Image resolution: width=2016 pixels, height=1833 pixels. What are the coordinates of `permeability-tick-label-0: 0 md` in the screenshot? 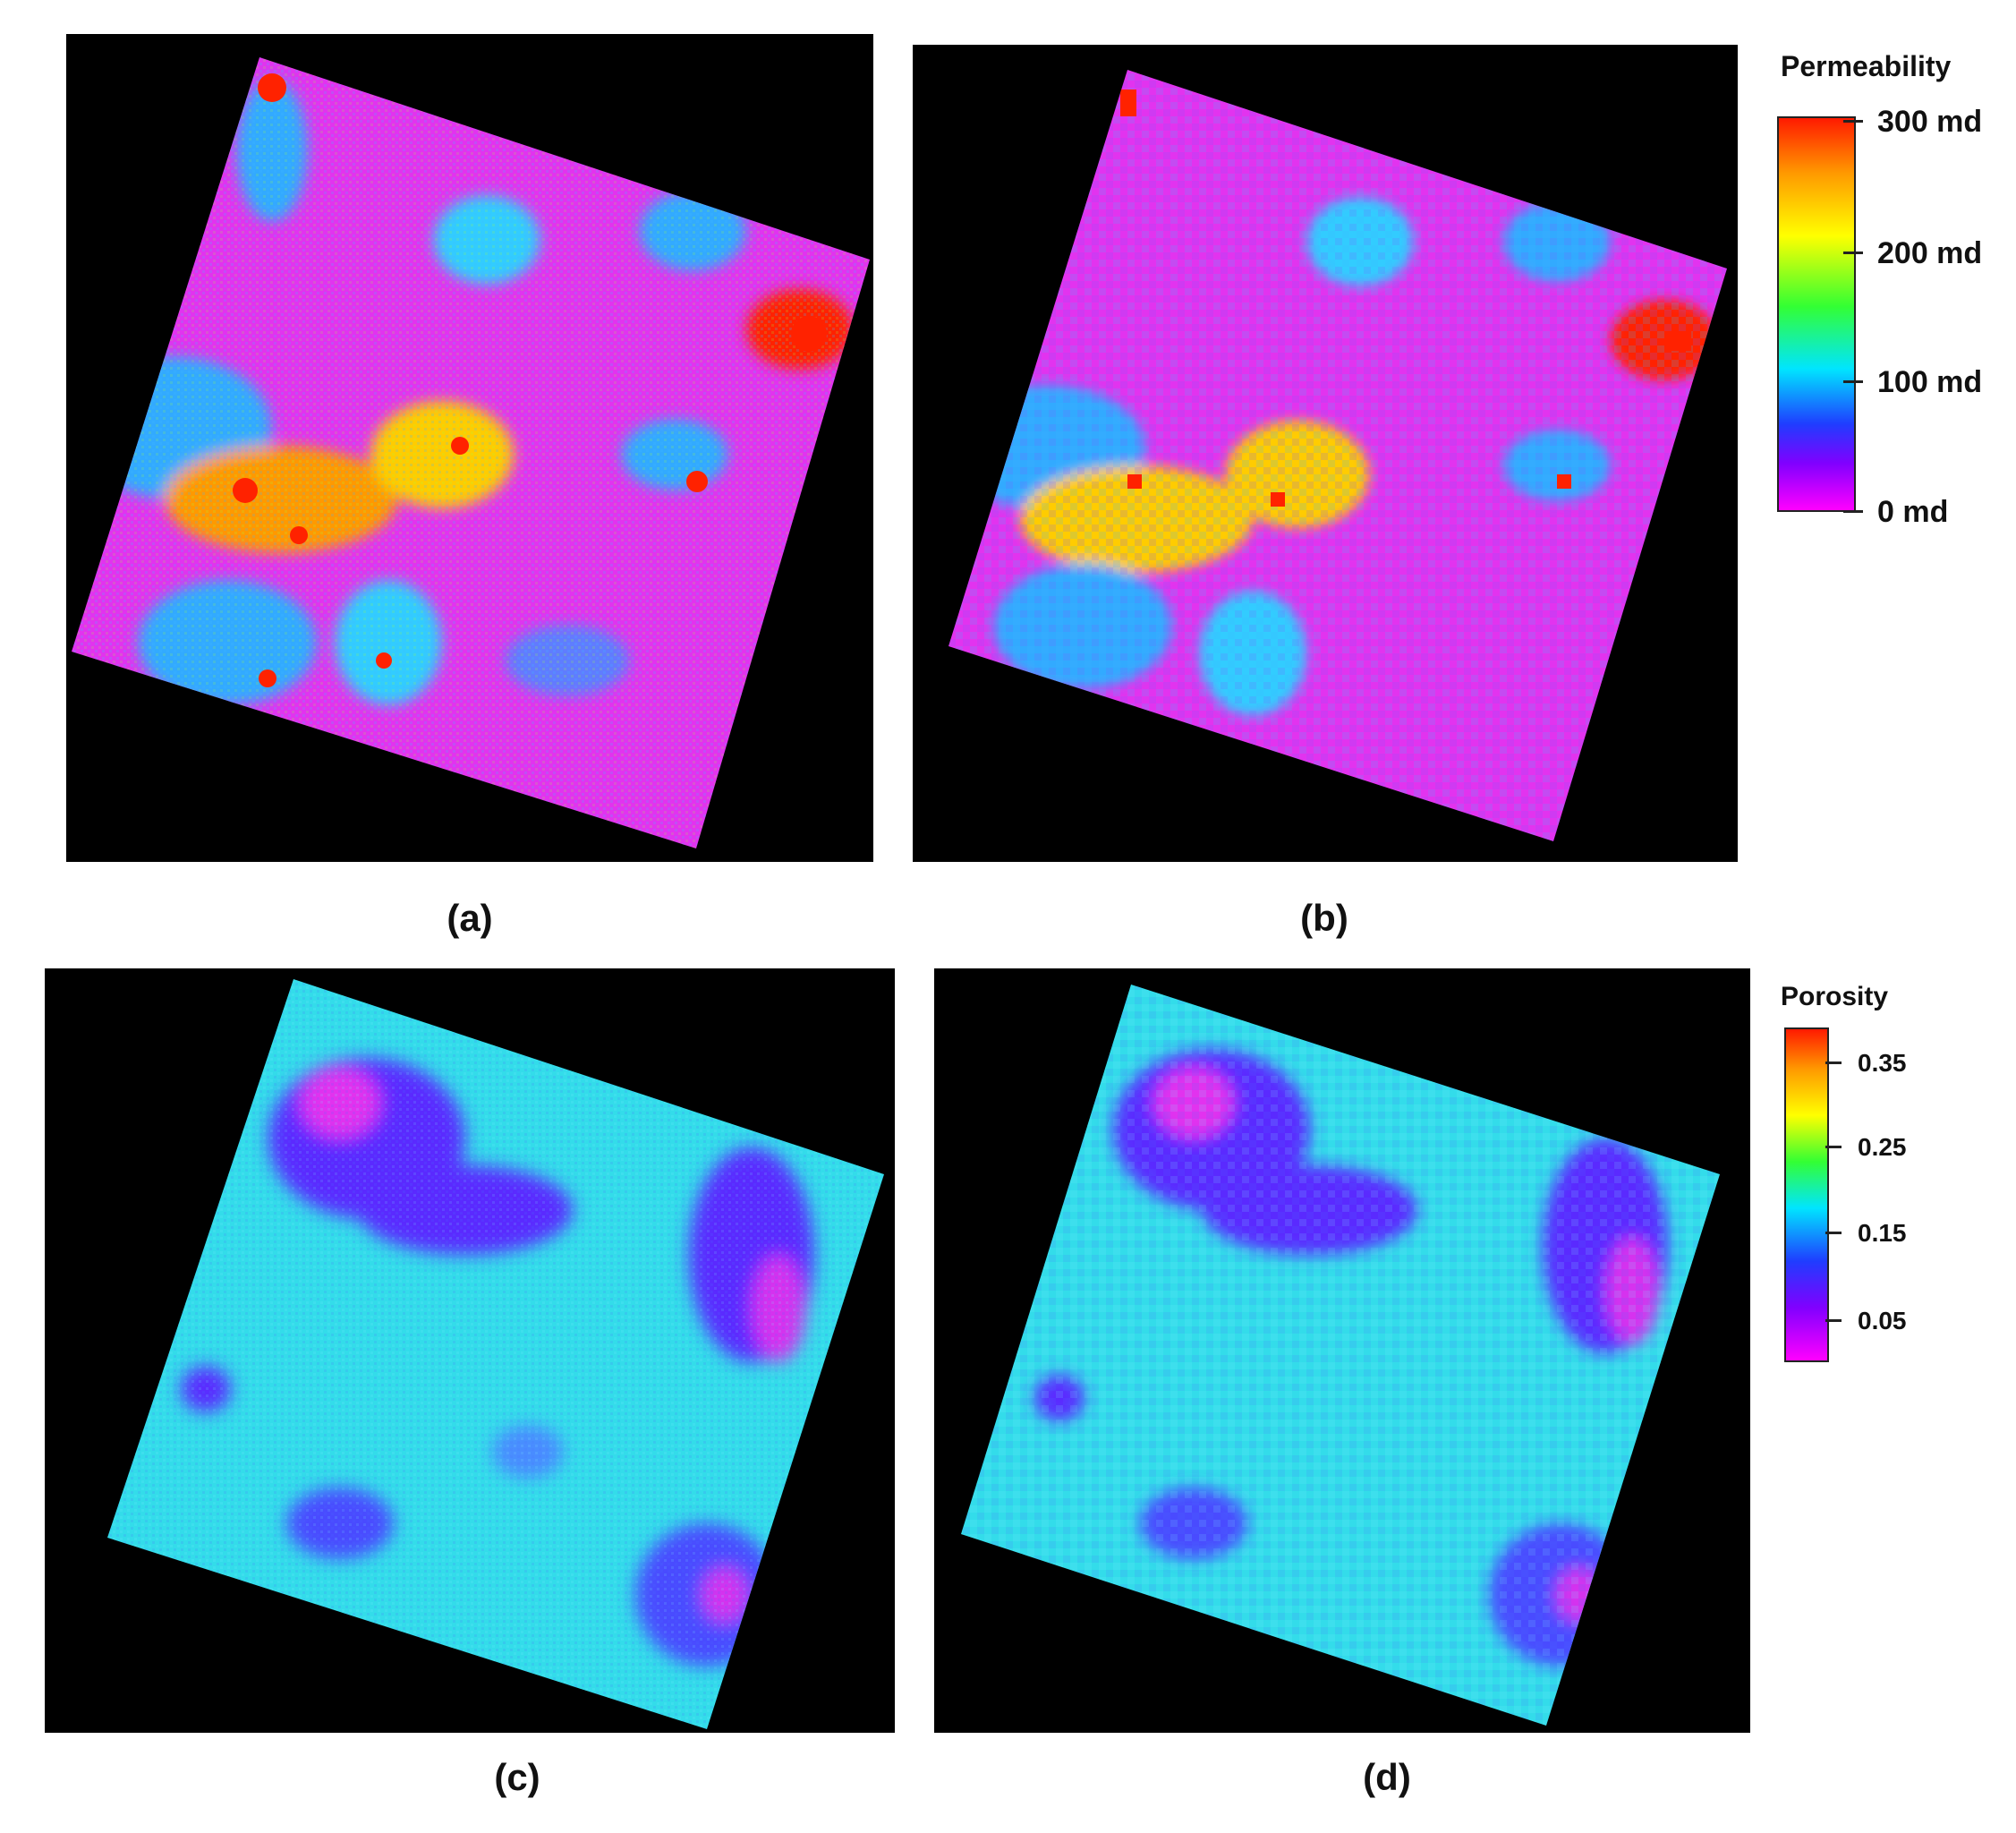 It's located at (1913, 512).